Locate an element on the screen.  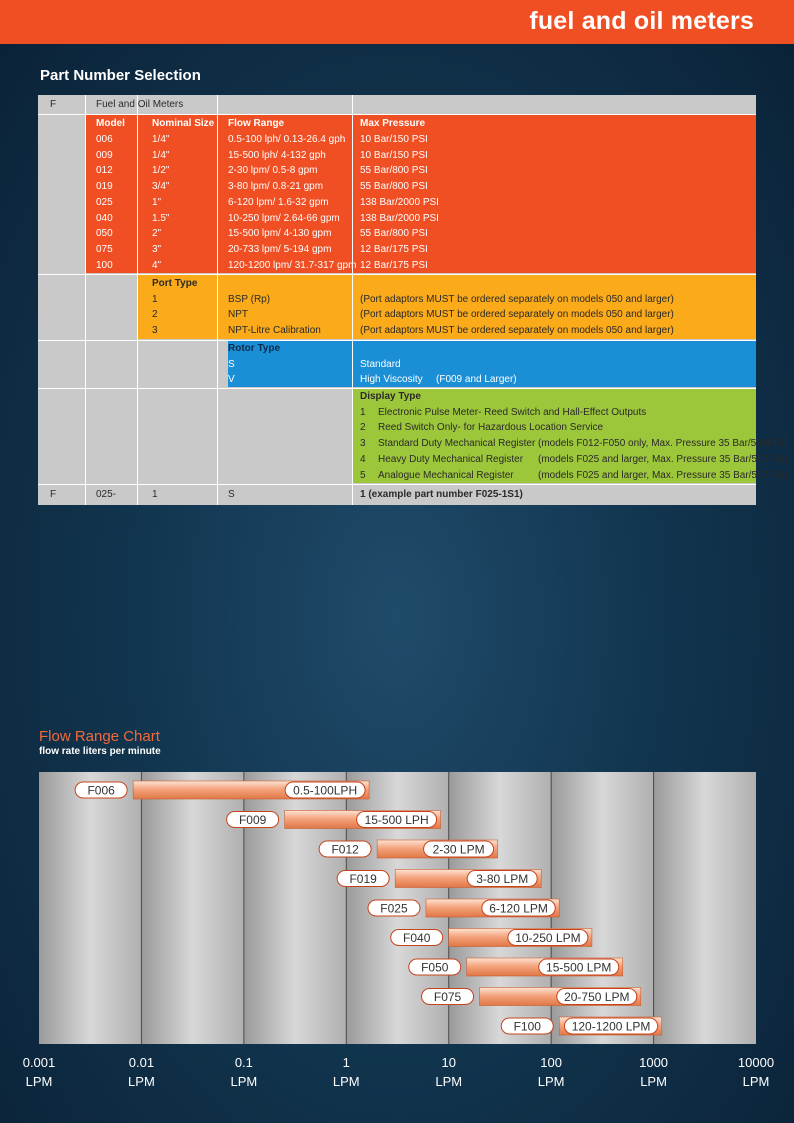
rotor-code: S is located at coordinates (231, 364).